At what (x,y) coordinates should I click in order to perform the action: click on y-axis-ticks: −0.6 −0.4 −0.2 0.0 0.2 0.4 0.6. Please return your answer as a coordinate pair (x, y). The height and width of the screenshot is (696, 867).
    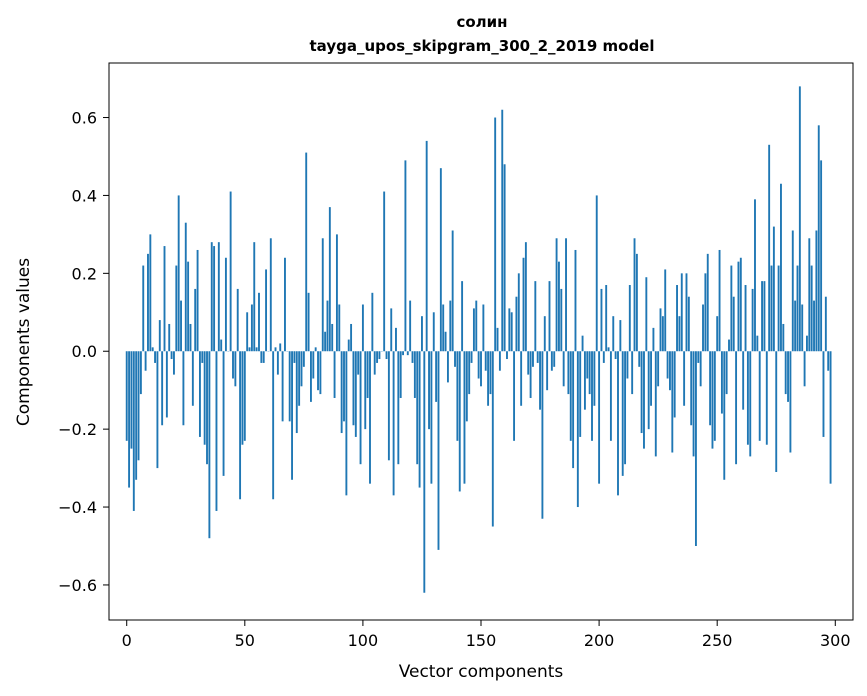
    Looking at the image, I should click on (83, 352).